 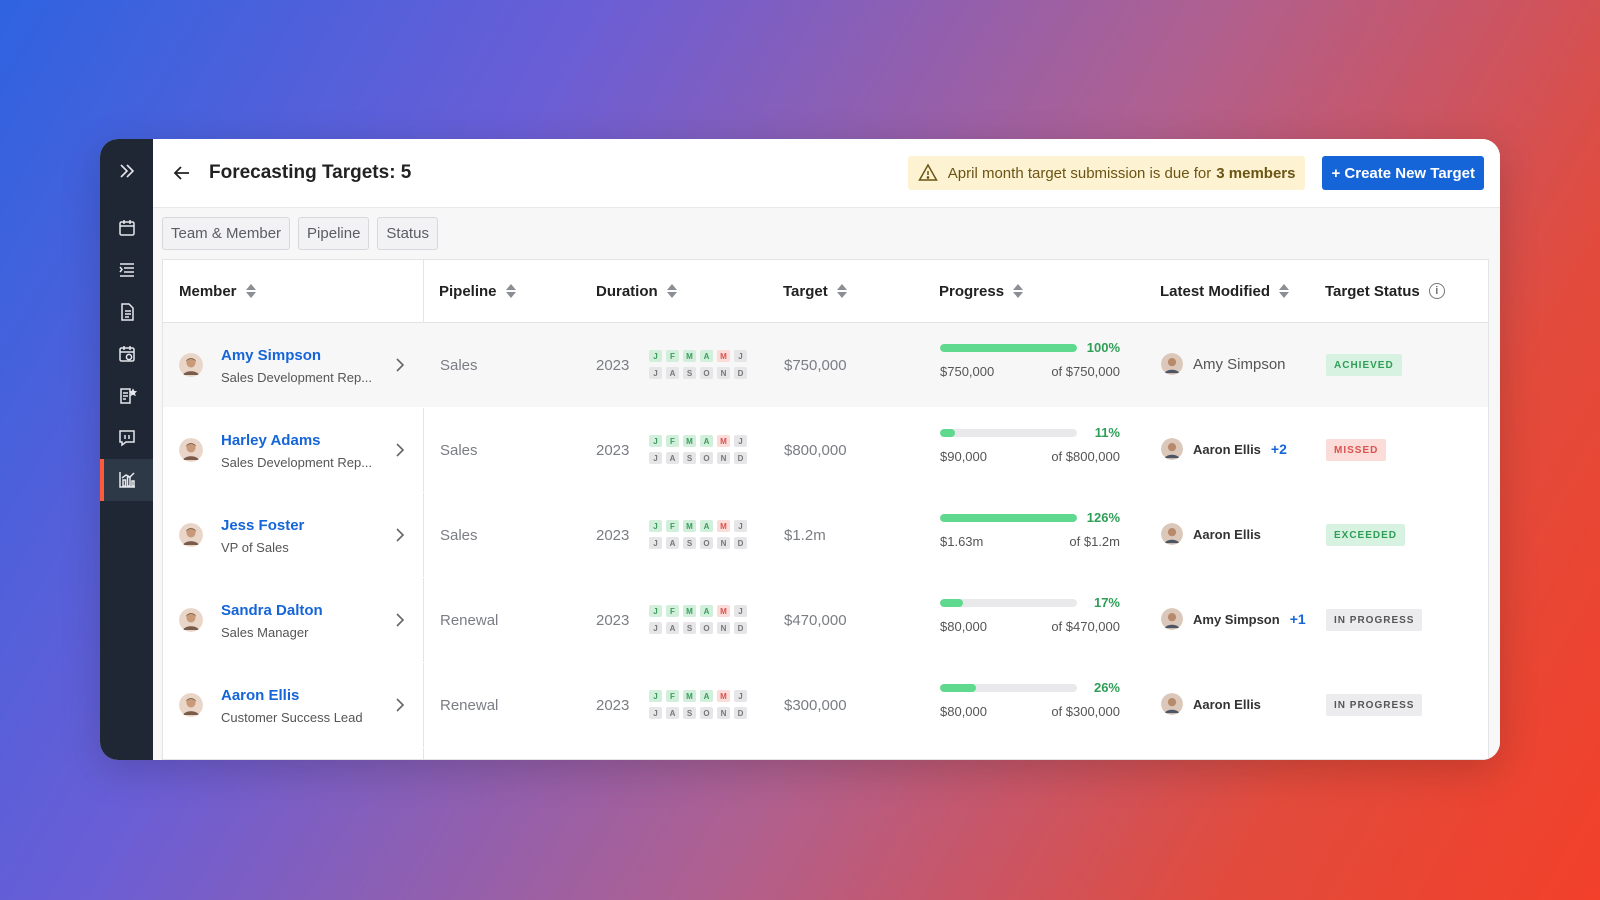 What do you see at coordinates (407, 233) in the screenshot?
I see `filter-status: Status` at bounding box center [407, 233].